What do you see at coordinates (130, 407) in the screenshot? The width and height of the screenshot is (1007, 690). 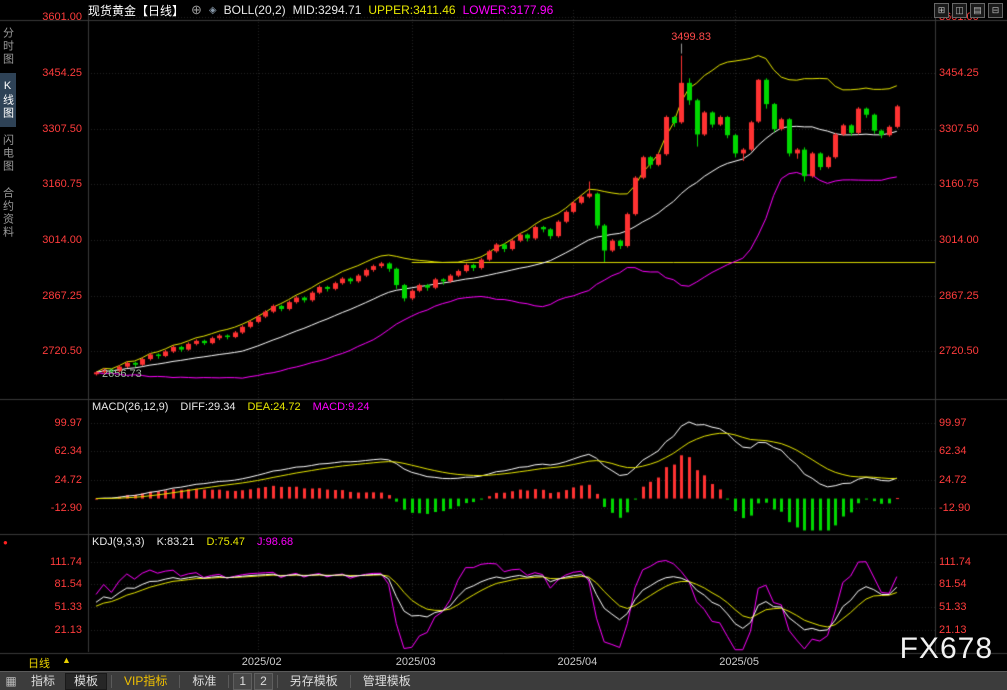 I see `macd-name: MACD(26,12,9)` at bounding box center [130, 407].